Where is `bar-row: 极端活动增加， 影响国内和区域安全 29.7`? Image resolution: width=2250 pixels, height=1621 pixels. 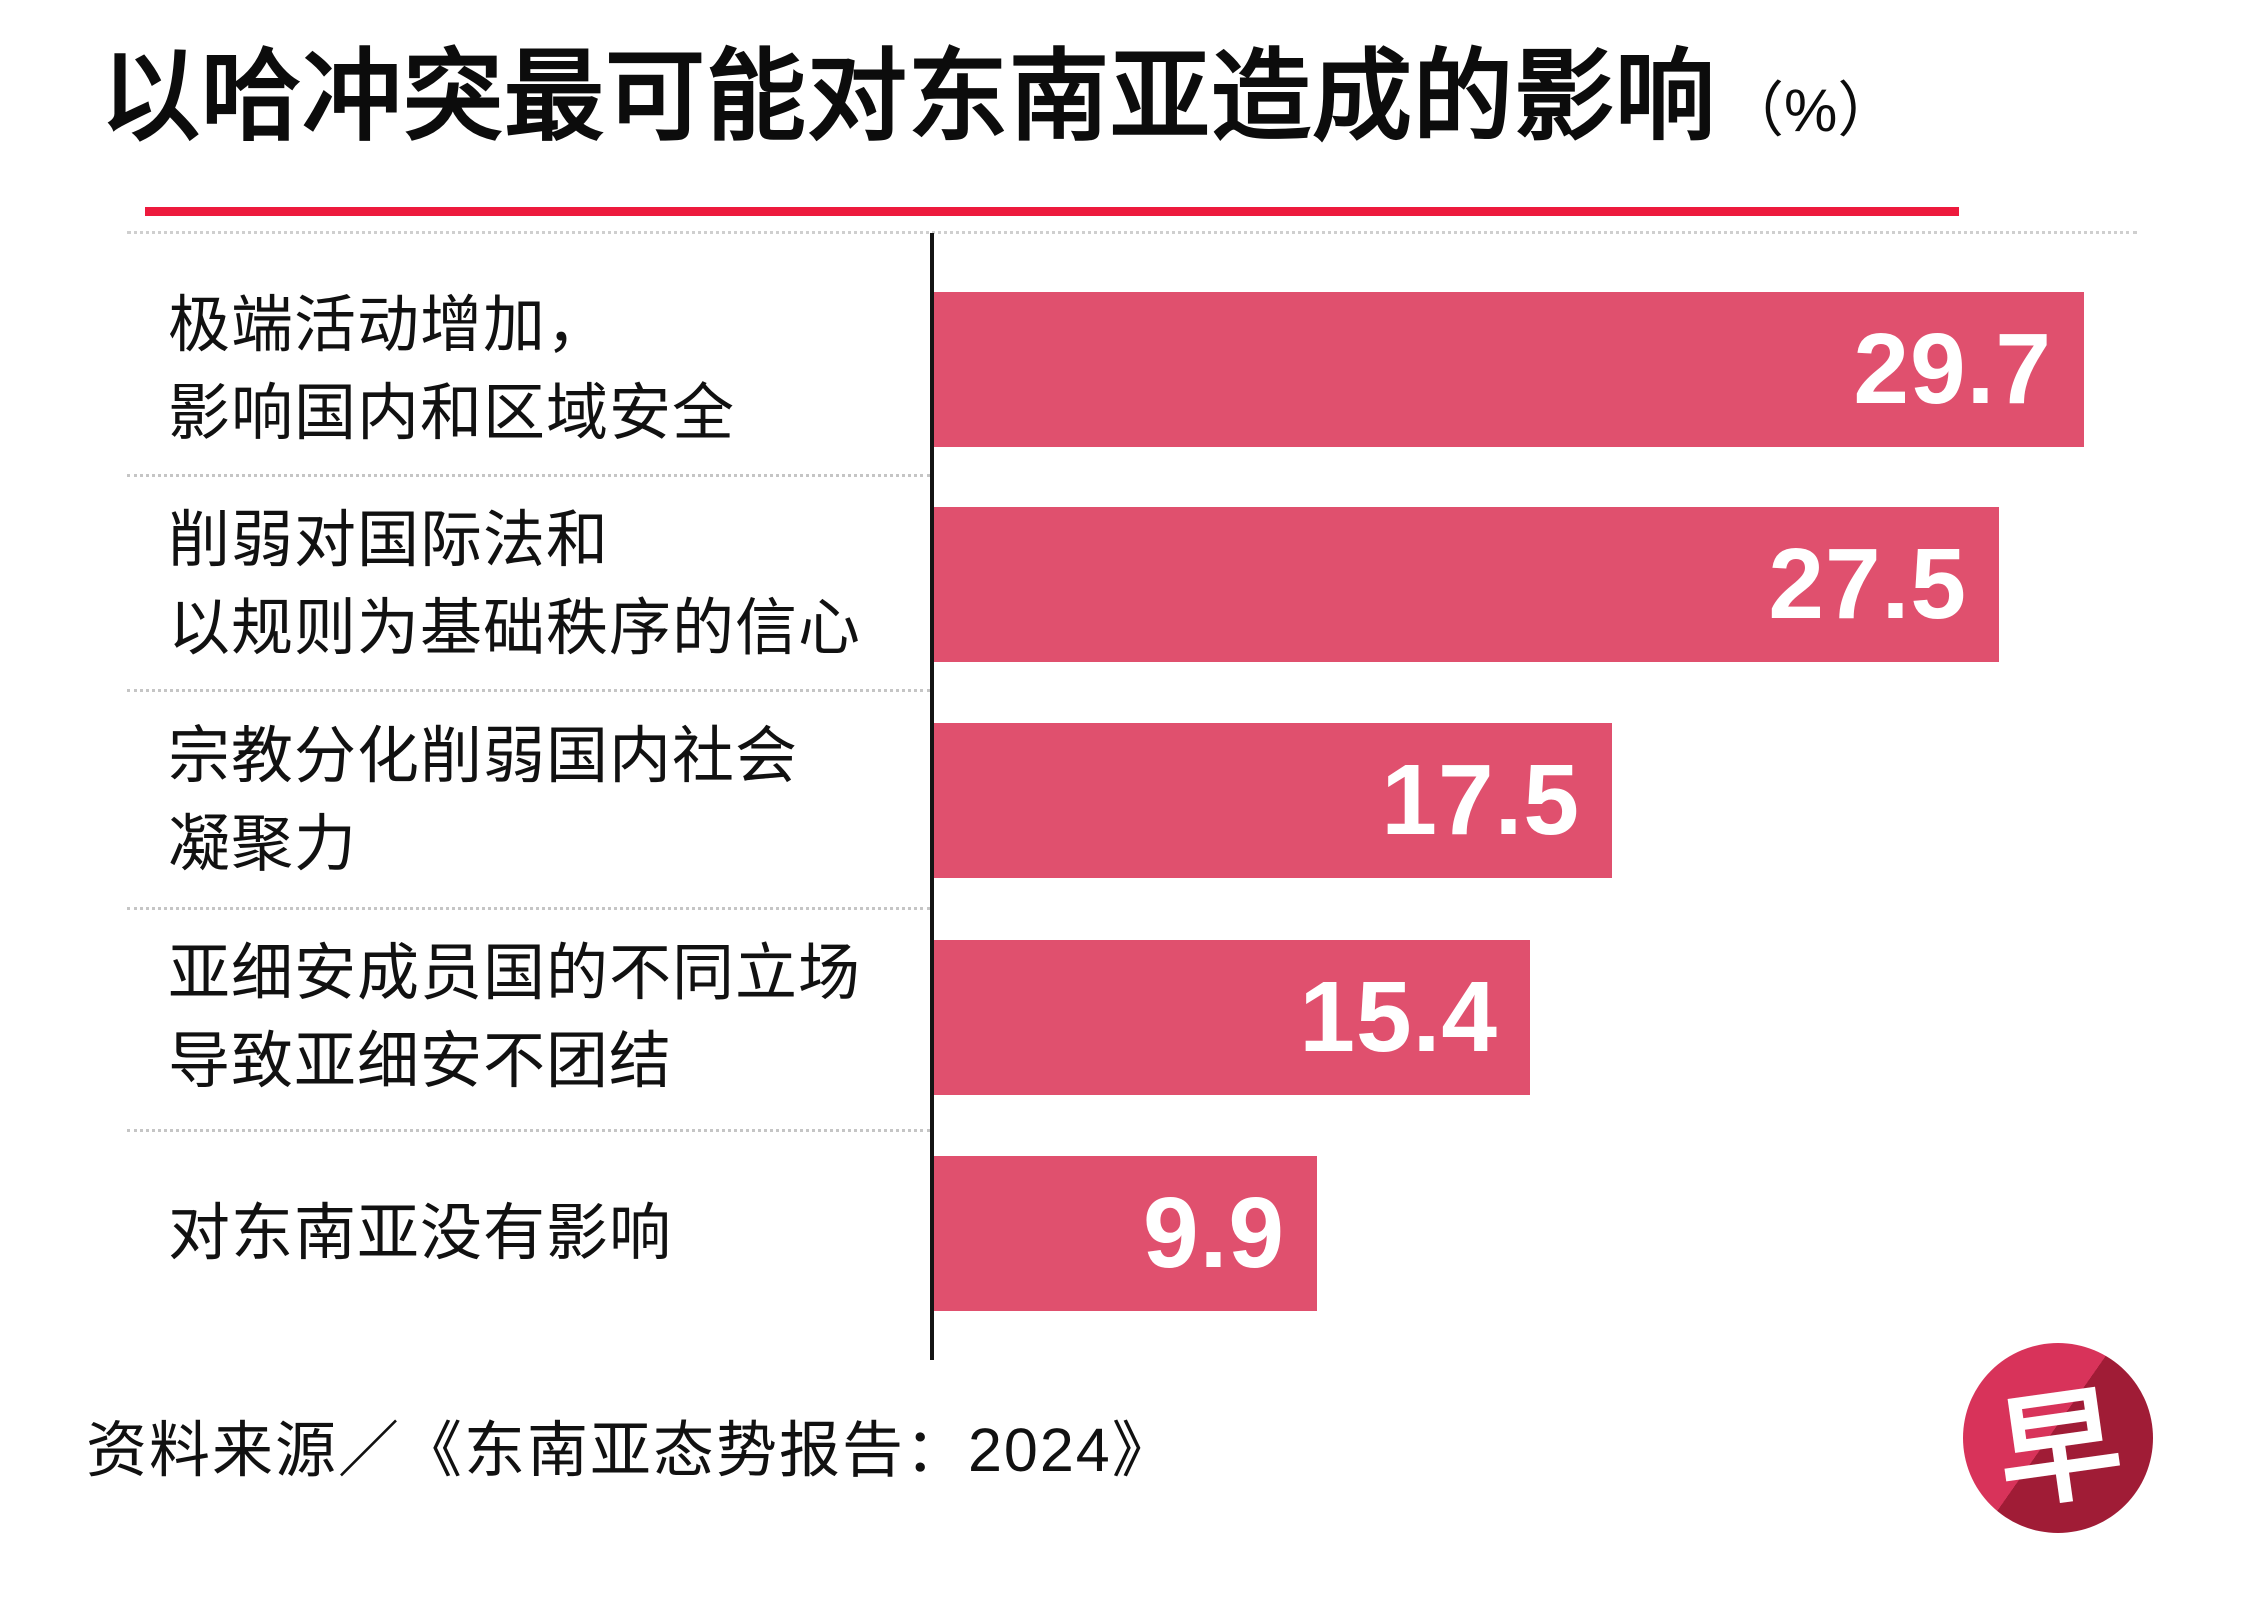
bar-row: 极端活动增加， 影响国内和区域安全 29.7 is located at coordinates (1125, 369).